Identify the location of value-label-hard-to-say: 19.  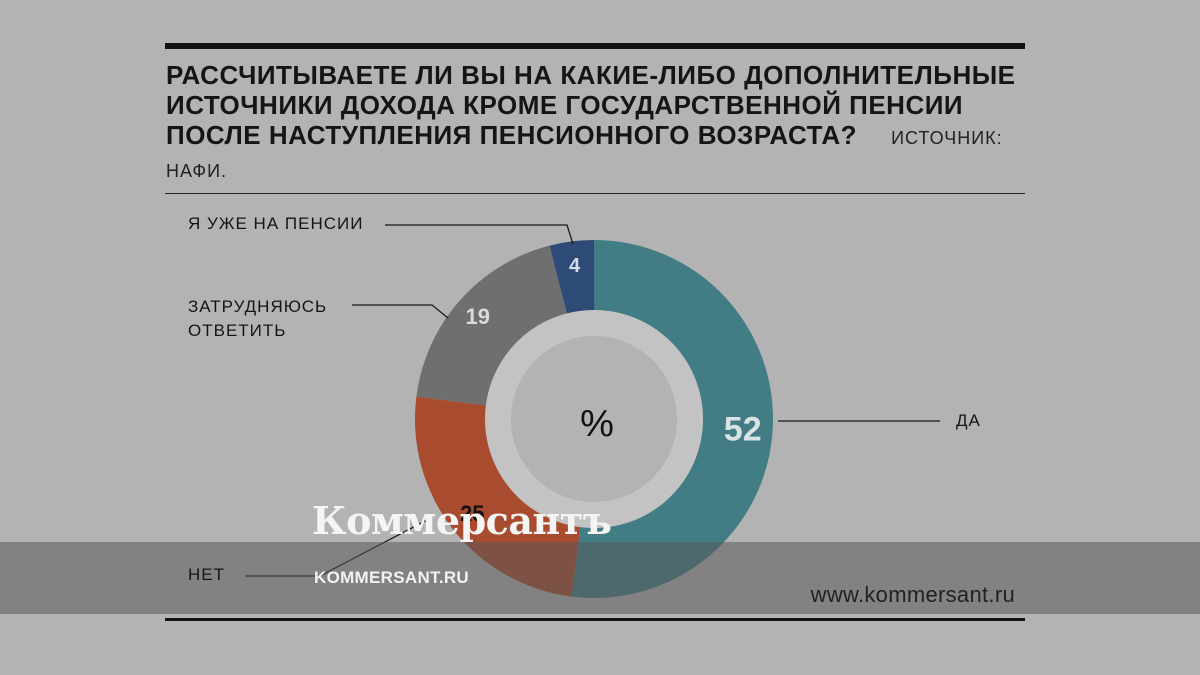
(477, 316).